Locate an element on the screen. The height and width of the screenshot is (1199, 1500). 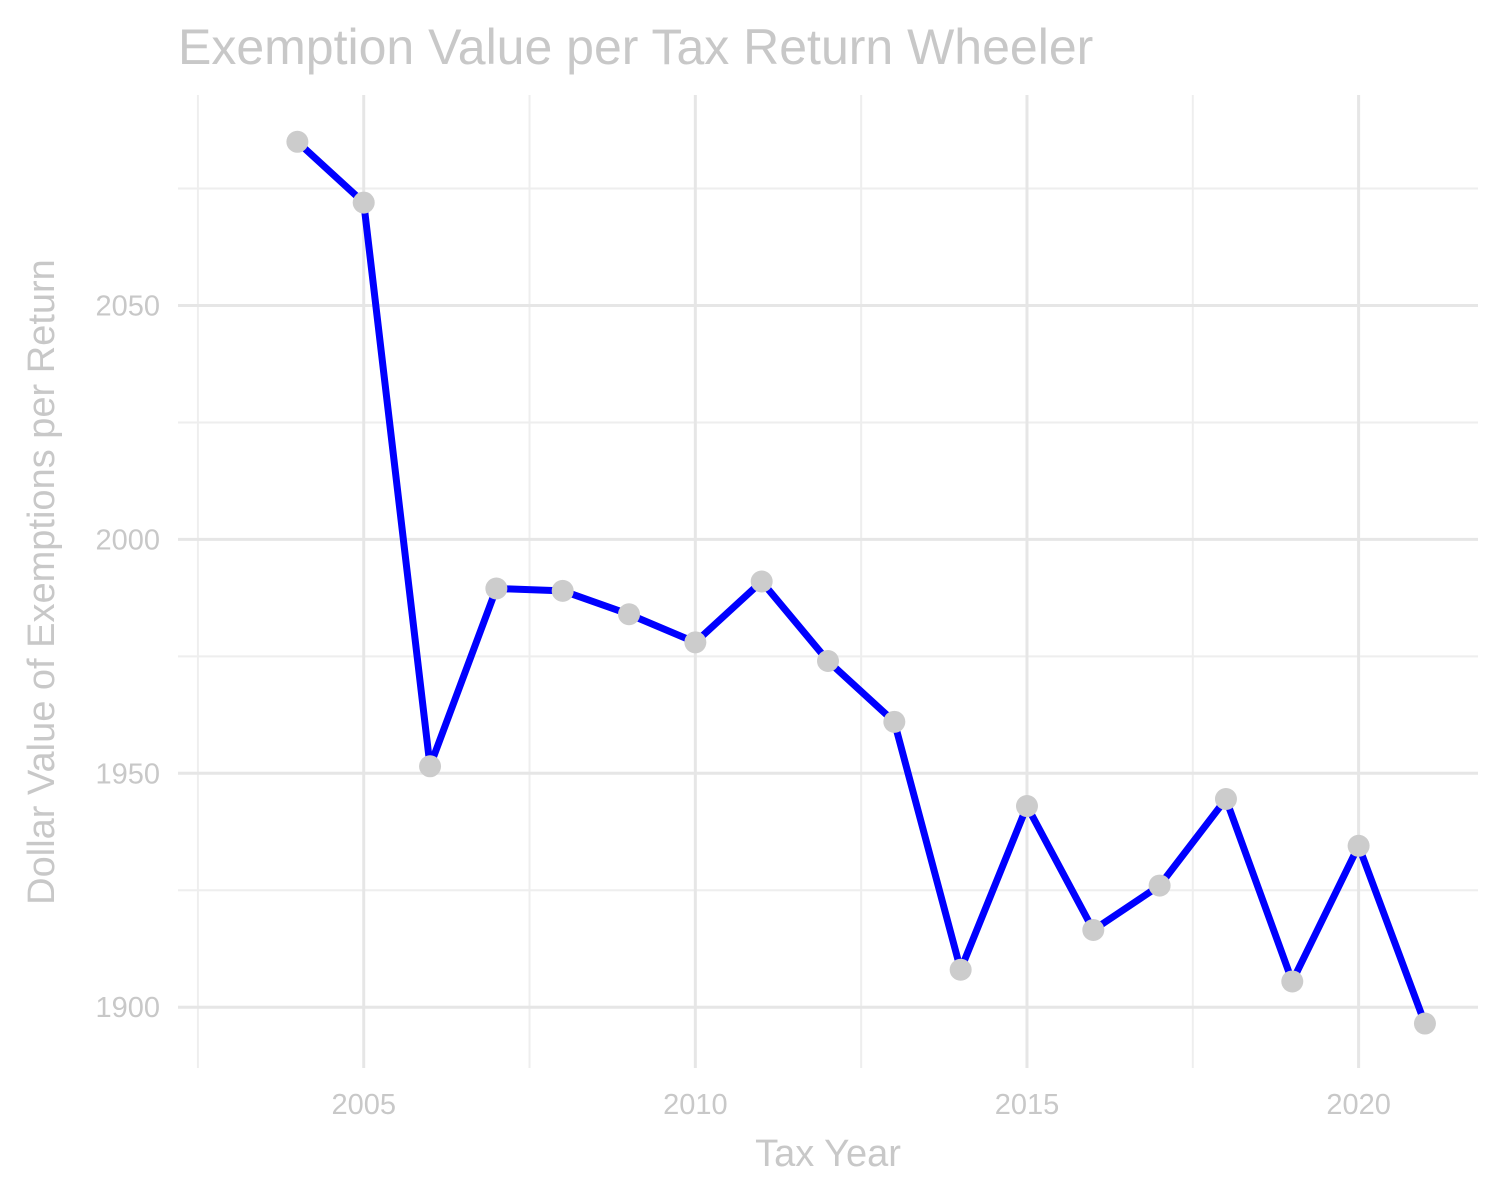
x-tick-label: 2015 is located at coordinates (1027, 1105).